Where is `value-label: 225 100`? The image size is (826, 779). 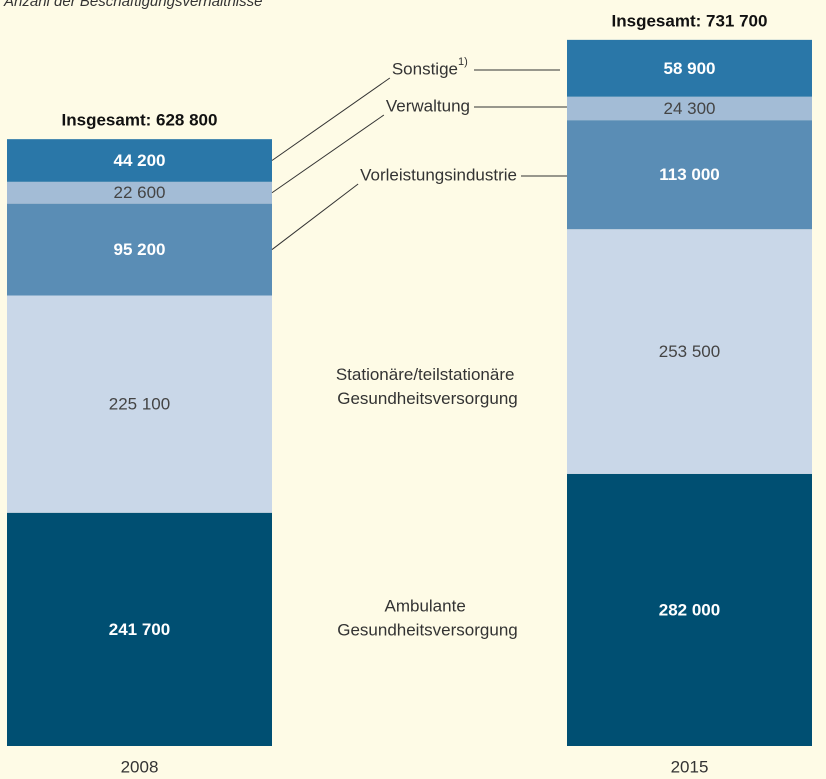
value-label: 225 100 is located at coordinates (139, 404).